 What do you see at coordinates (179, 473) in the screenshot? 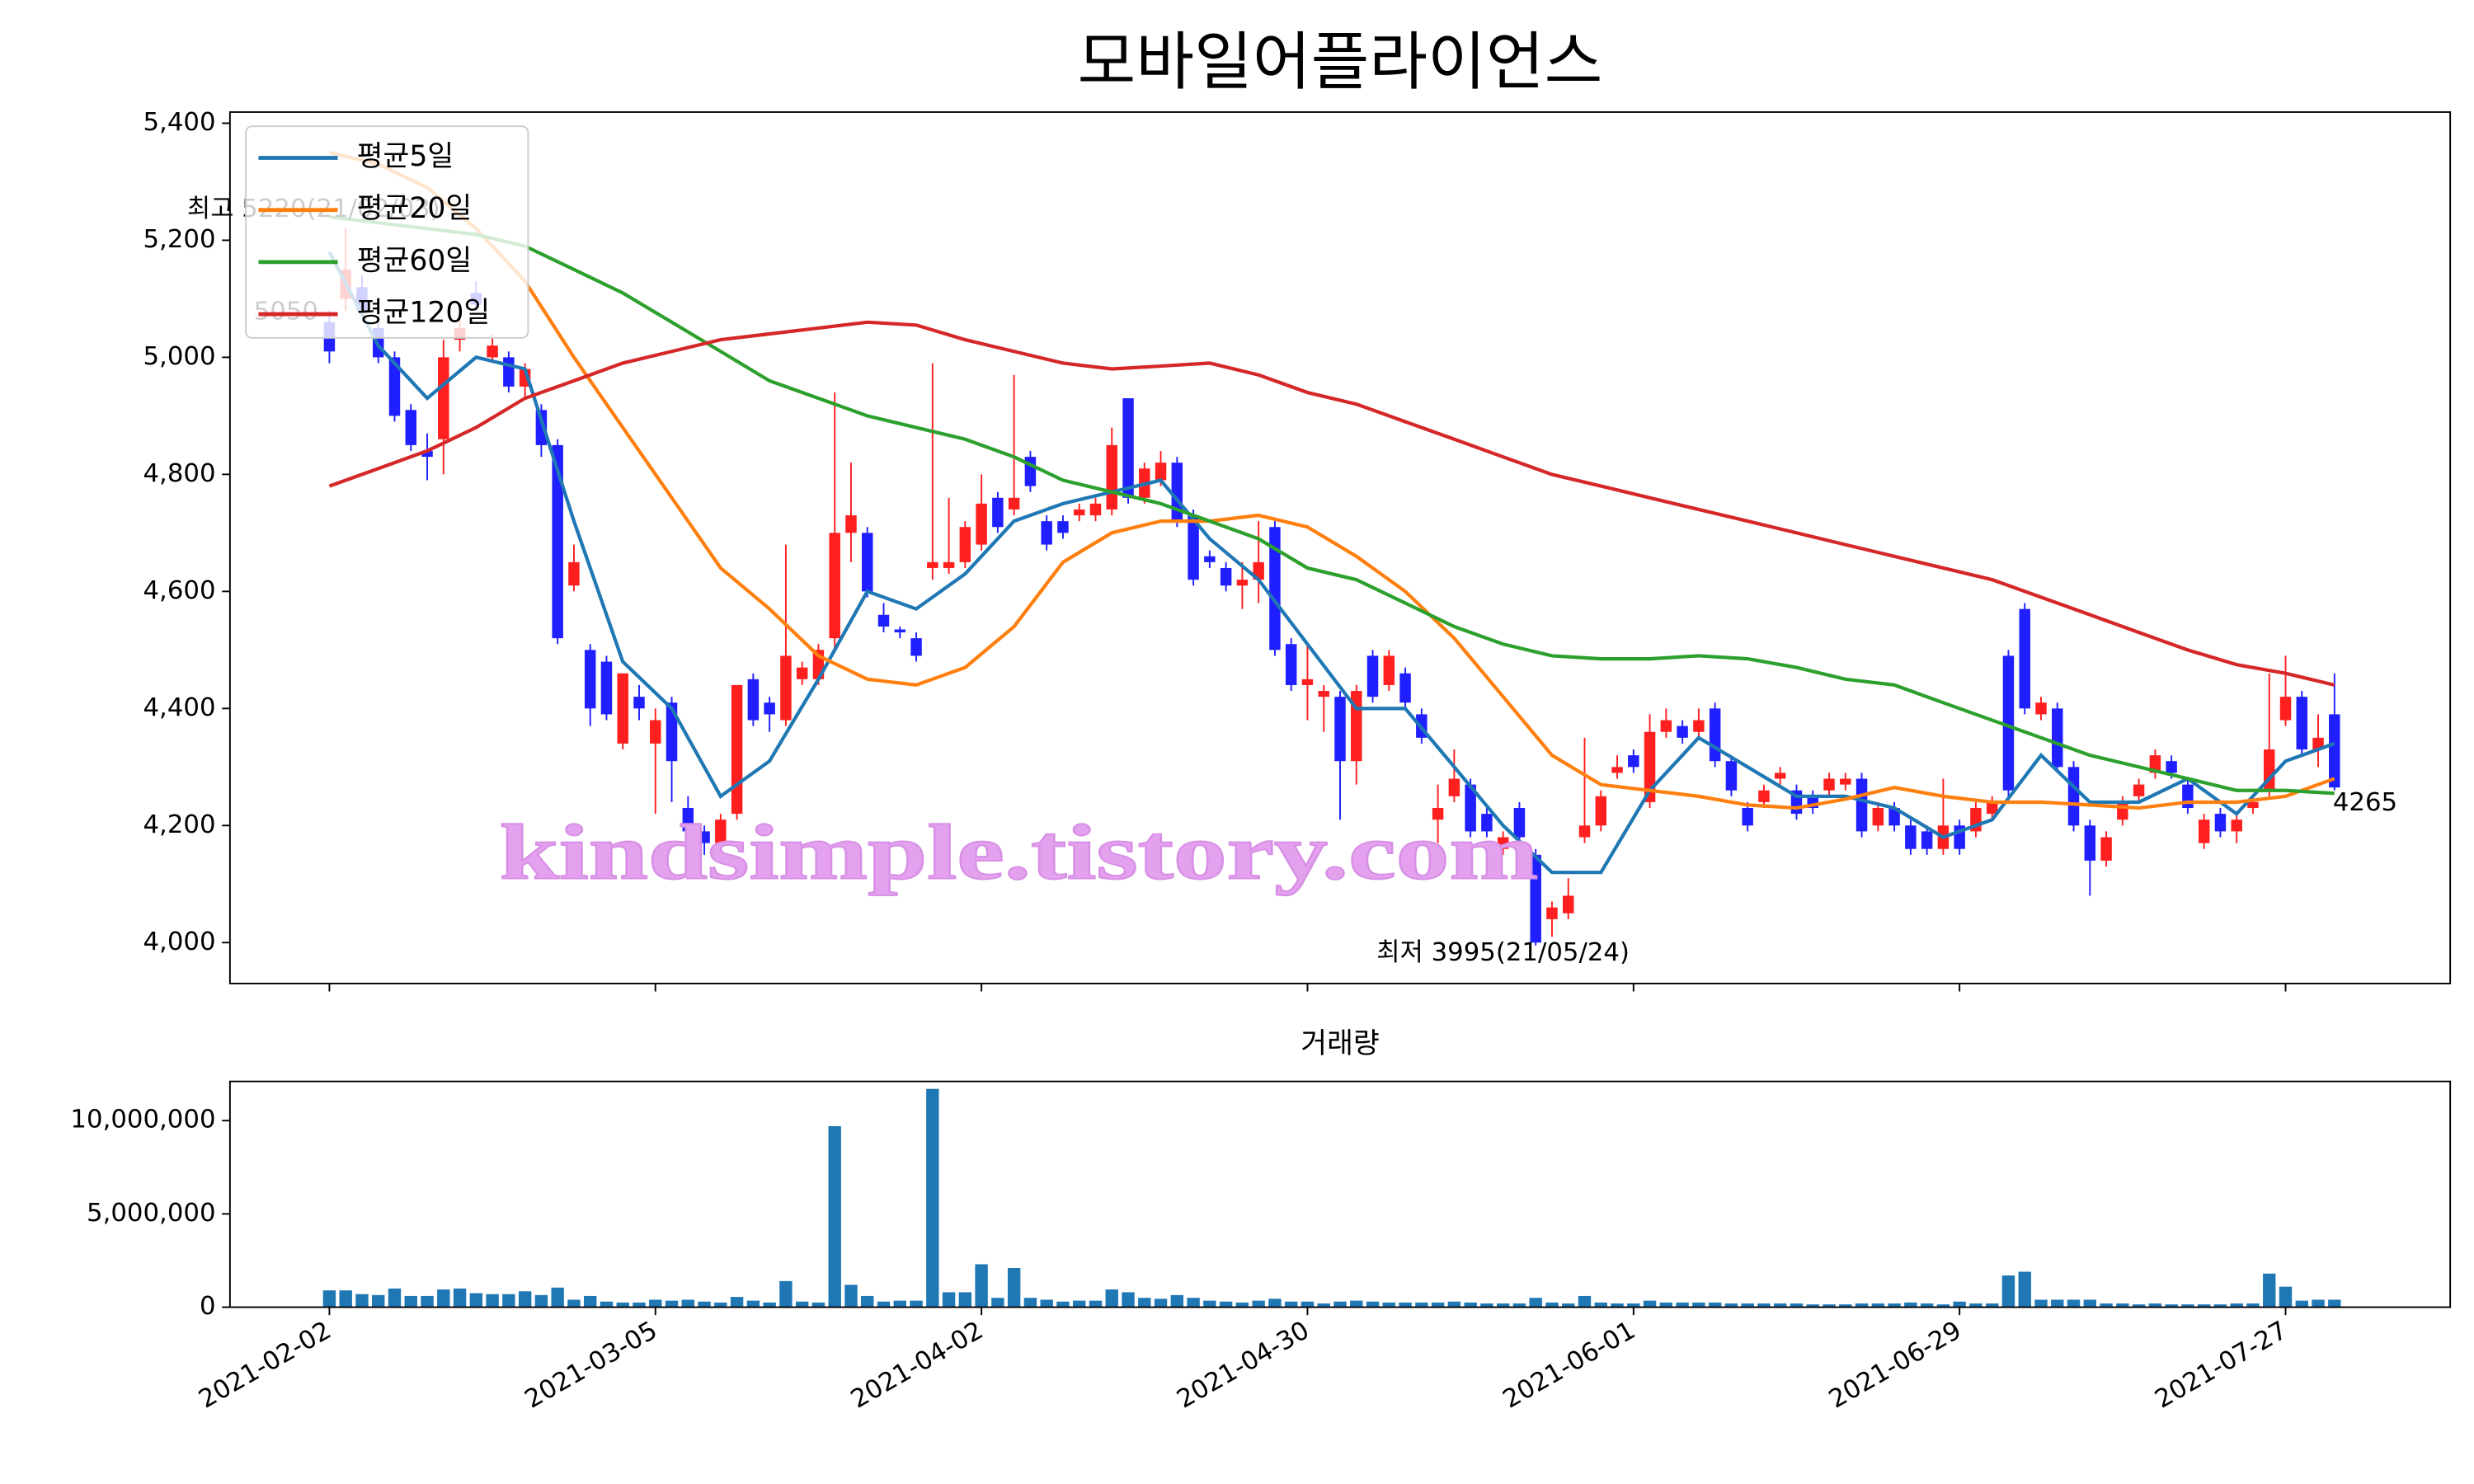
I see `y-tick-label: 4,800` at bounding box center [179, 473].